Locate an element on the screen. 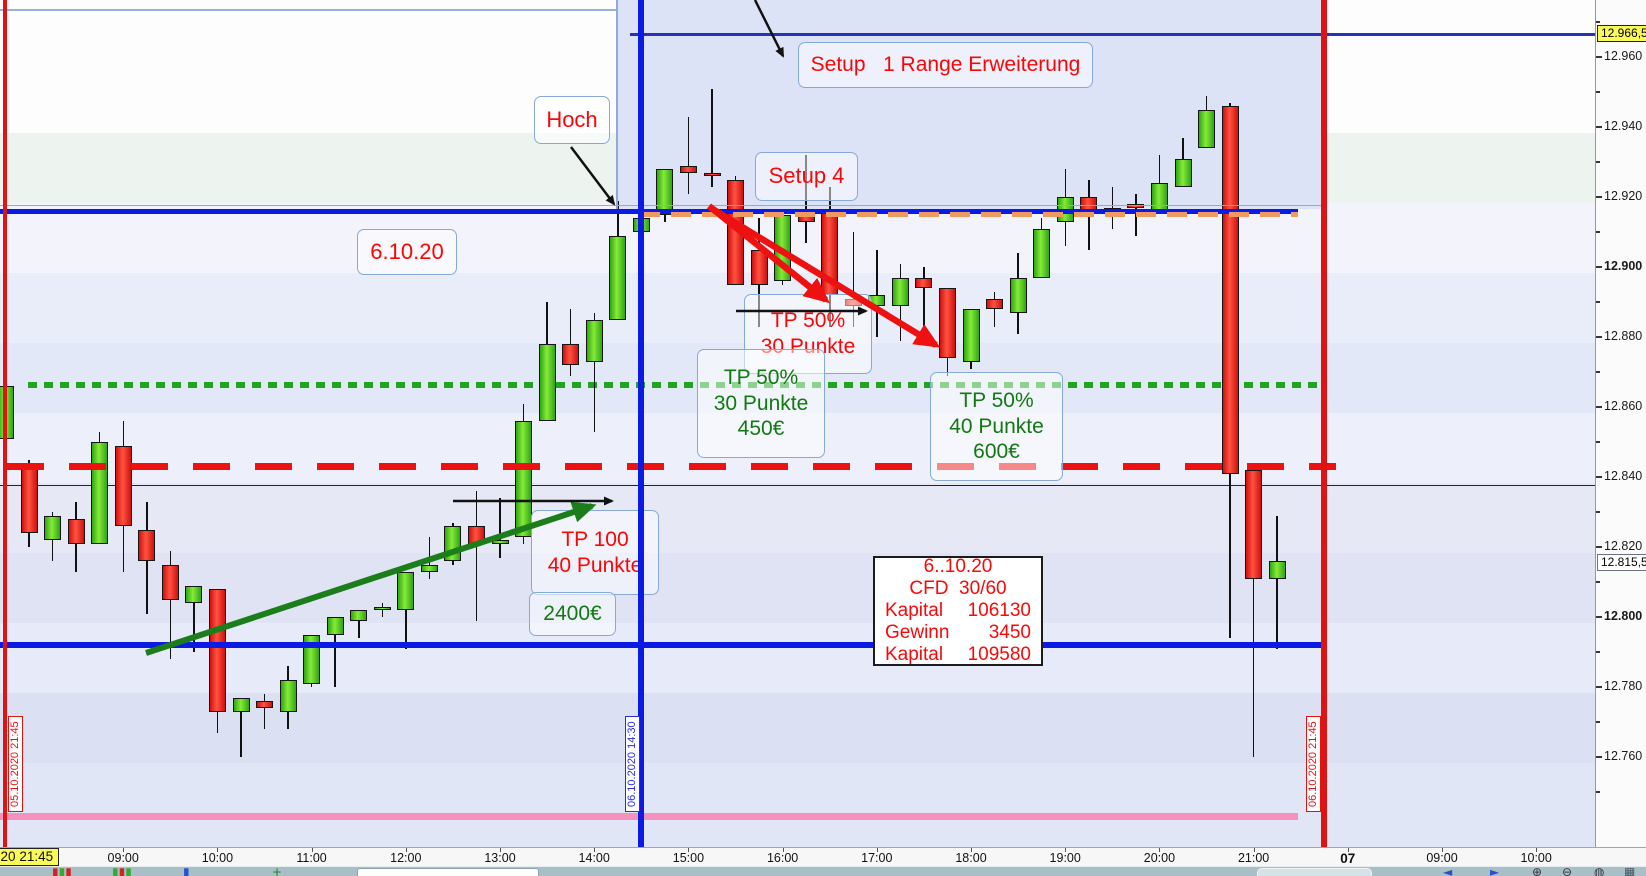 This screenshot has width=1646, height=876. time-label: 19:00 is located at coordinates (1065, 858).